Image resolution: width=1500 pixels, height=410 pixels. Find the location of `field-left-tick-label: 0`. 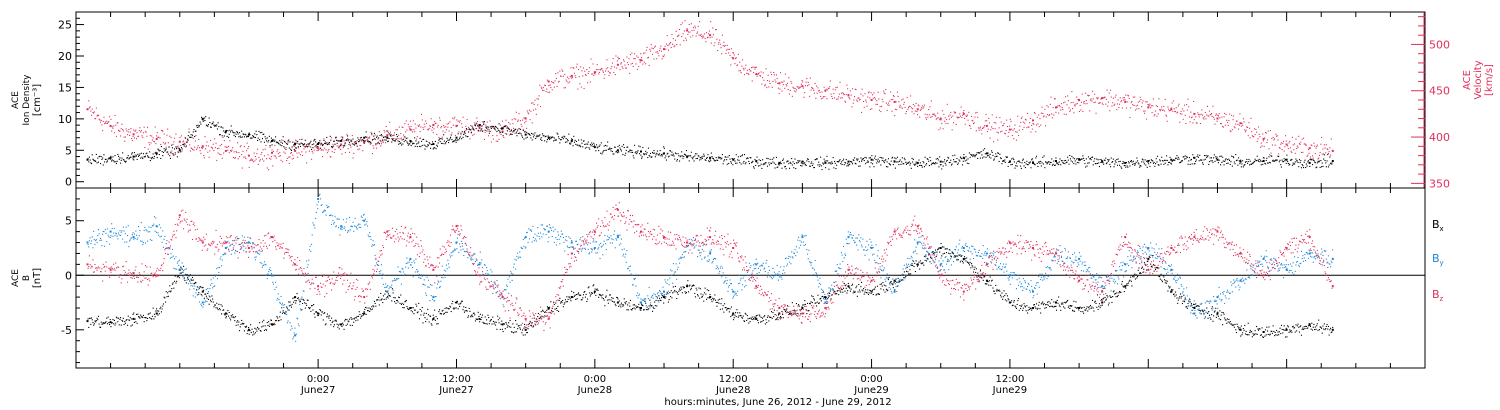

field-left-tick-label: 0 is located at coordinates (68, 275).